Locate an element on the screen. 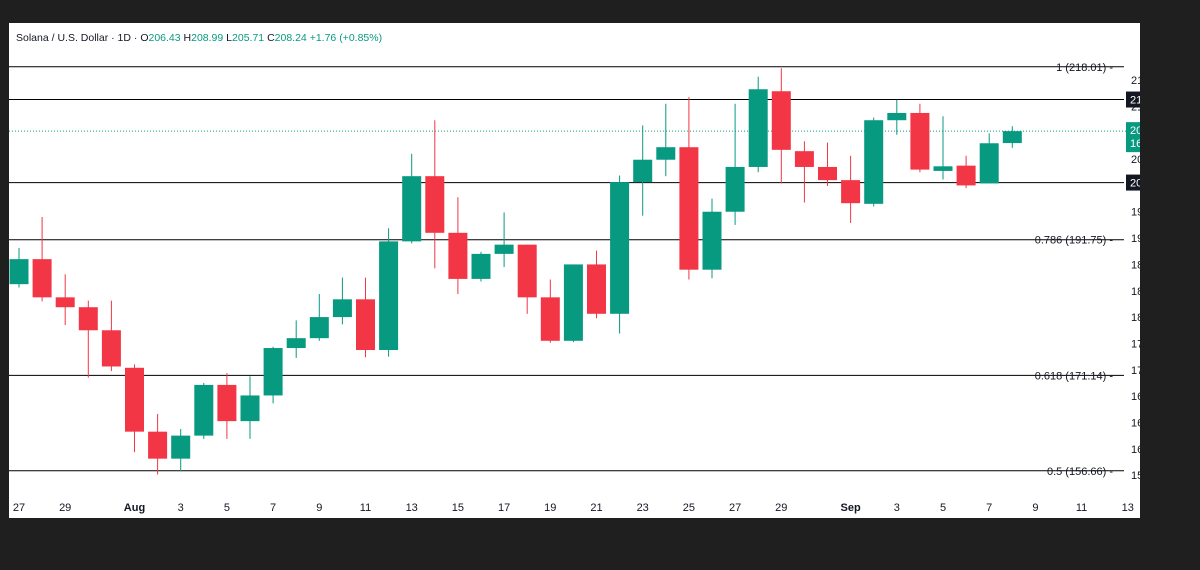  price-tags: 213.04 200.43 208.2416:11:12 is located at coordinates (1133, 141).